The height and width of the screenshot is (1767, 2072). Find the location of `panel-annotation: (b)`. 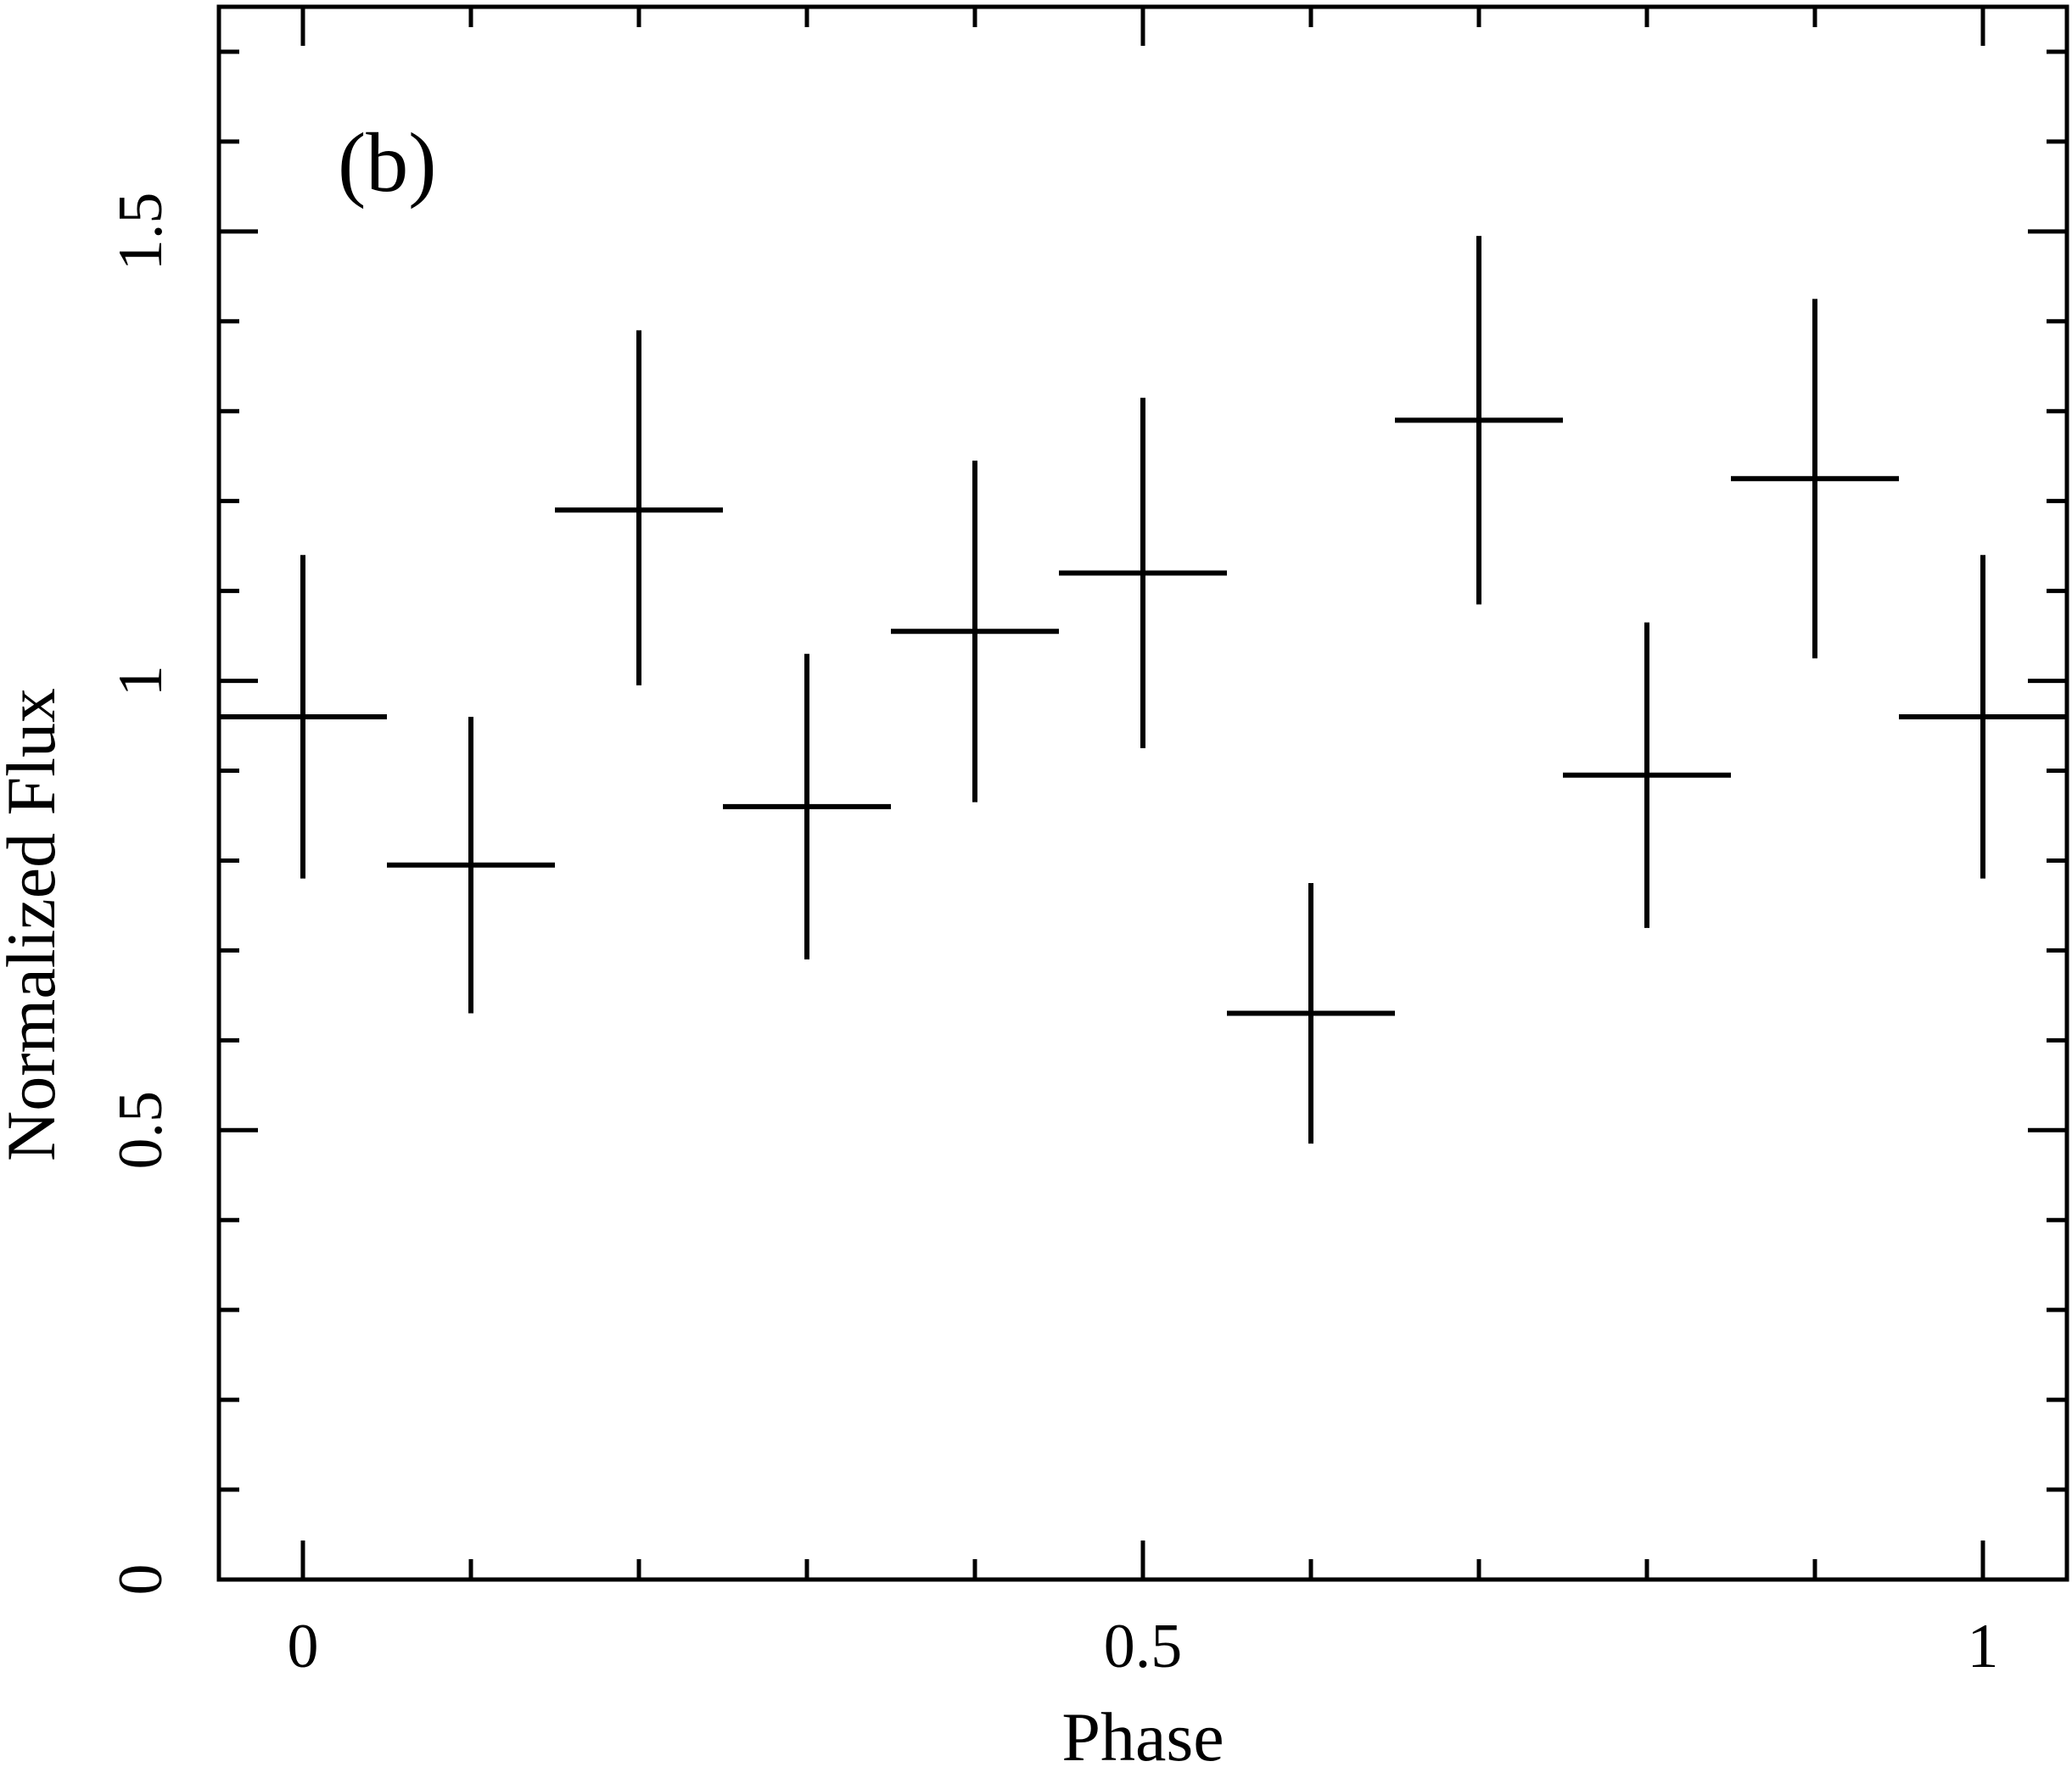

panel-annotation: (b) is located at coordinates (388, 162).